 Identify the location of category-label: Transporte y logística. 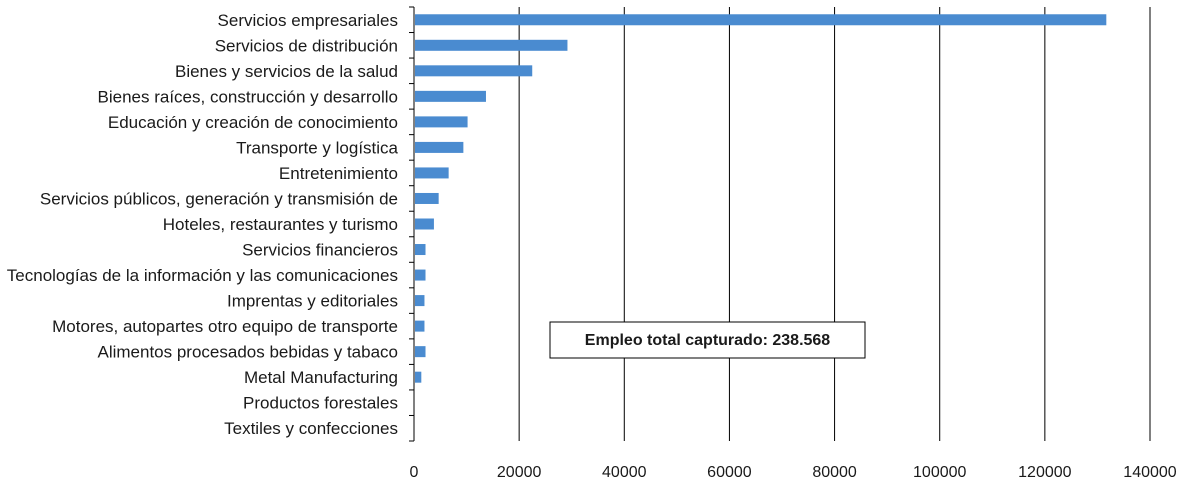
(317, 147).